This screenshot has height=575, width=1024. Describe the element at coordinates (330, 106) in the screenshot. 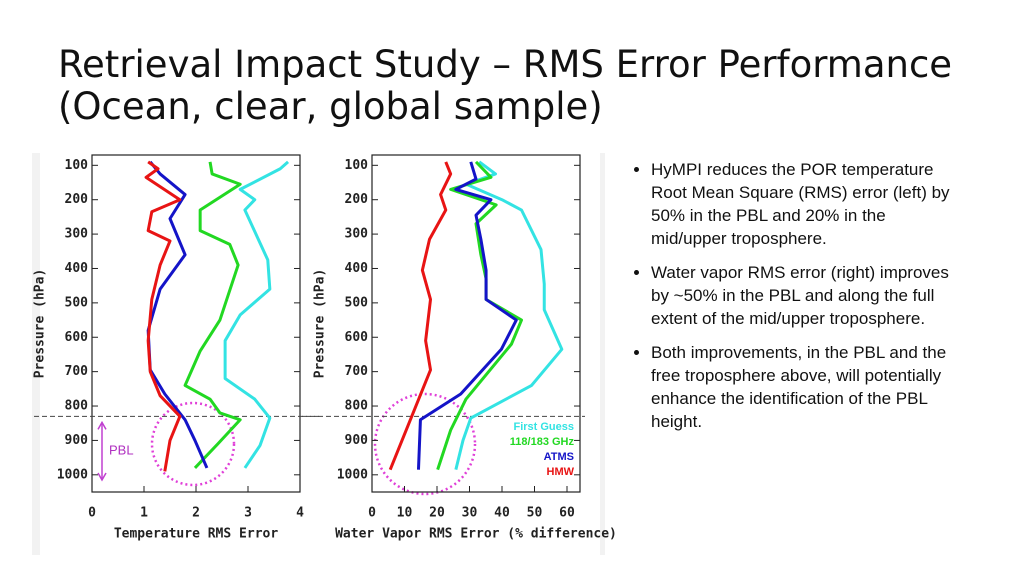

I see `title-line: (Ocean, clear, global sample)` at that location.